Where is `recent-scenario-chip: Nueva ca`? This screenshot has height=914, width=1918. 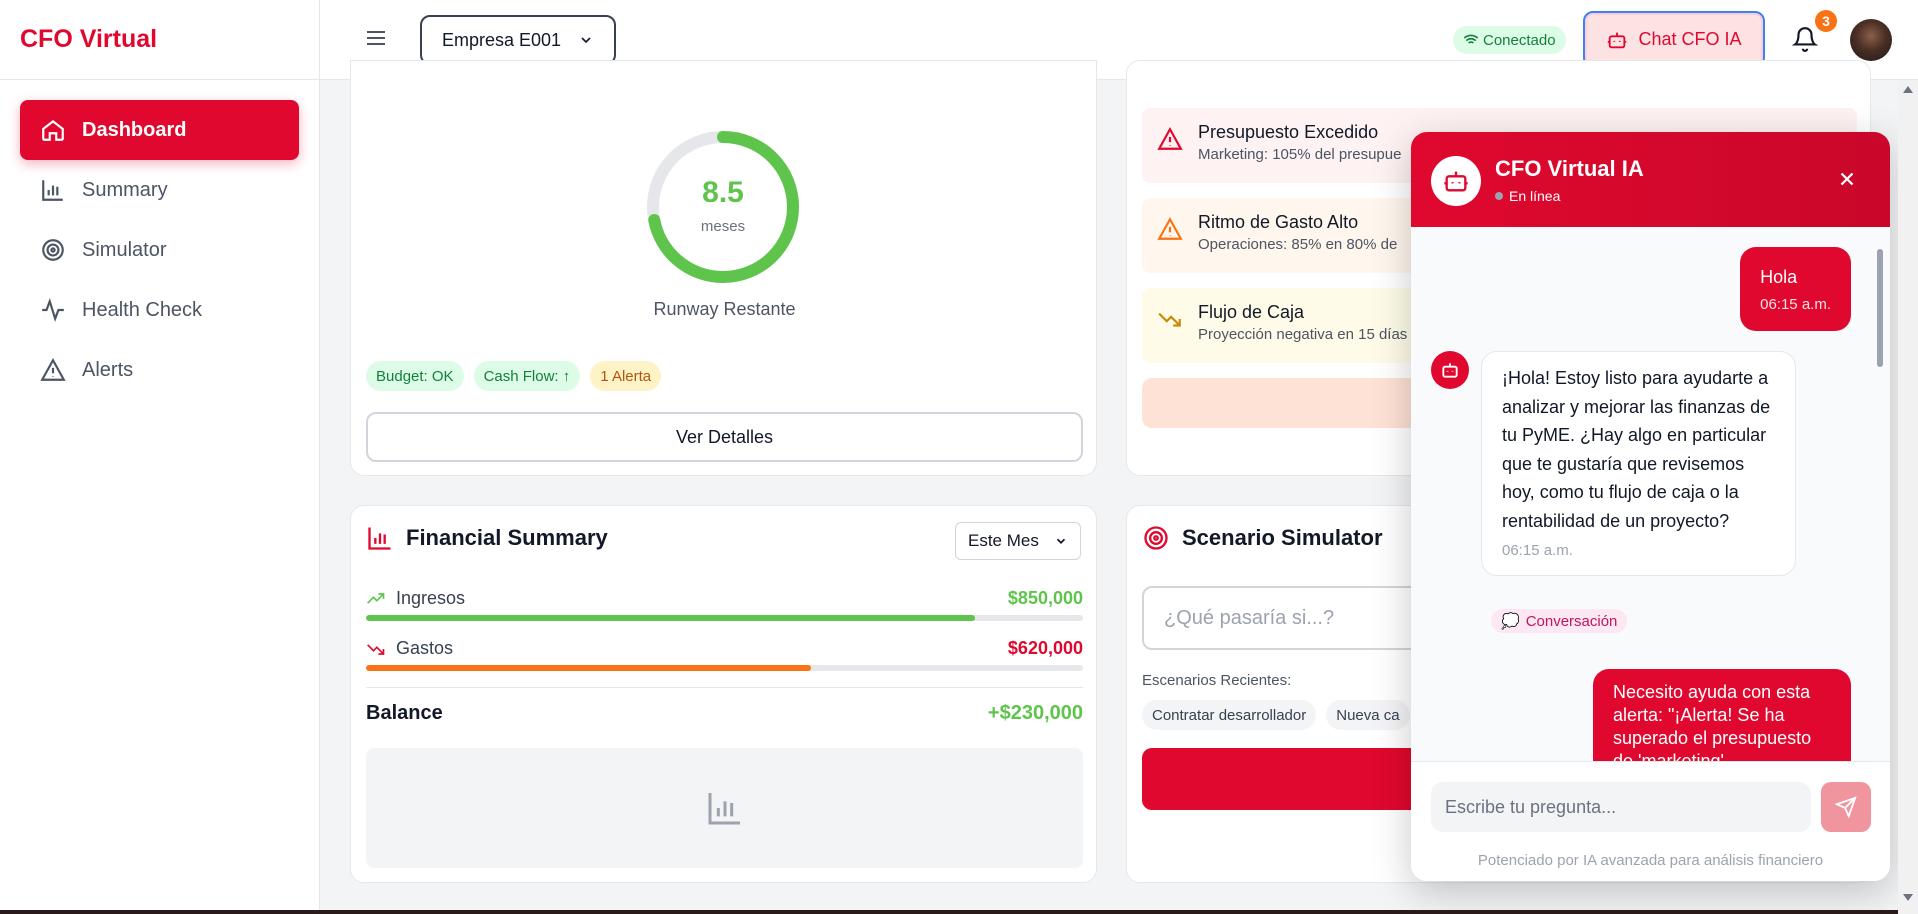 recent-scenario-chip: Nueva ca is located at coordinates (1368, 715).